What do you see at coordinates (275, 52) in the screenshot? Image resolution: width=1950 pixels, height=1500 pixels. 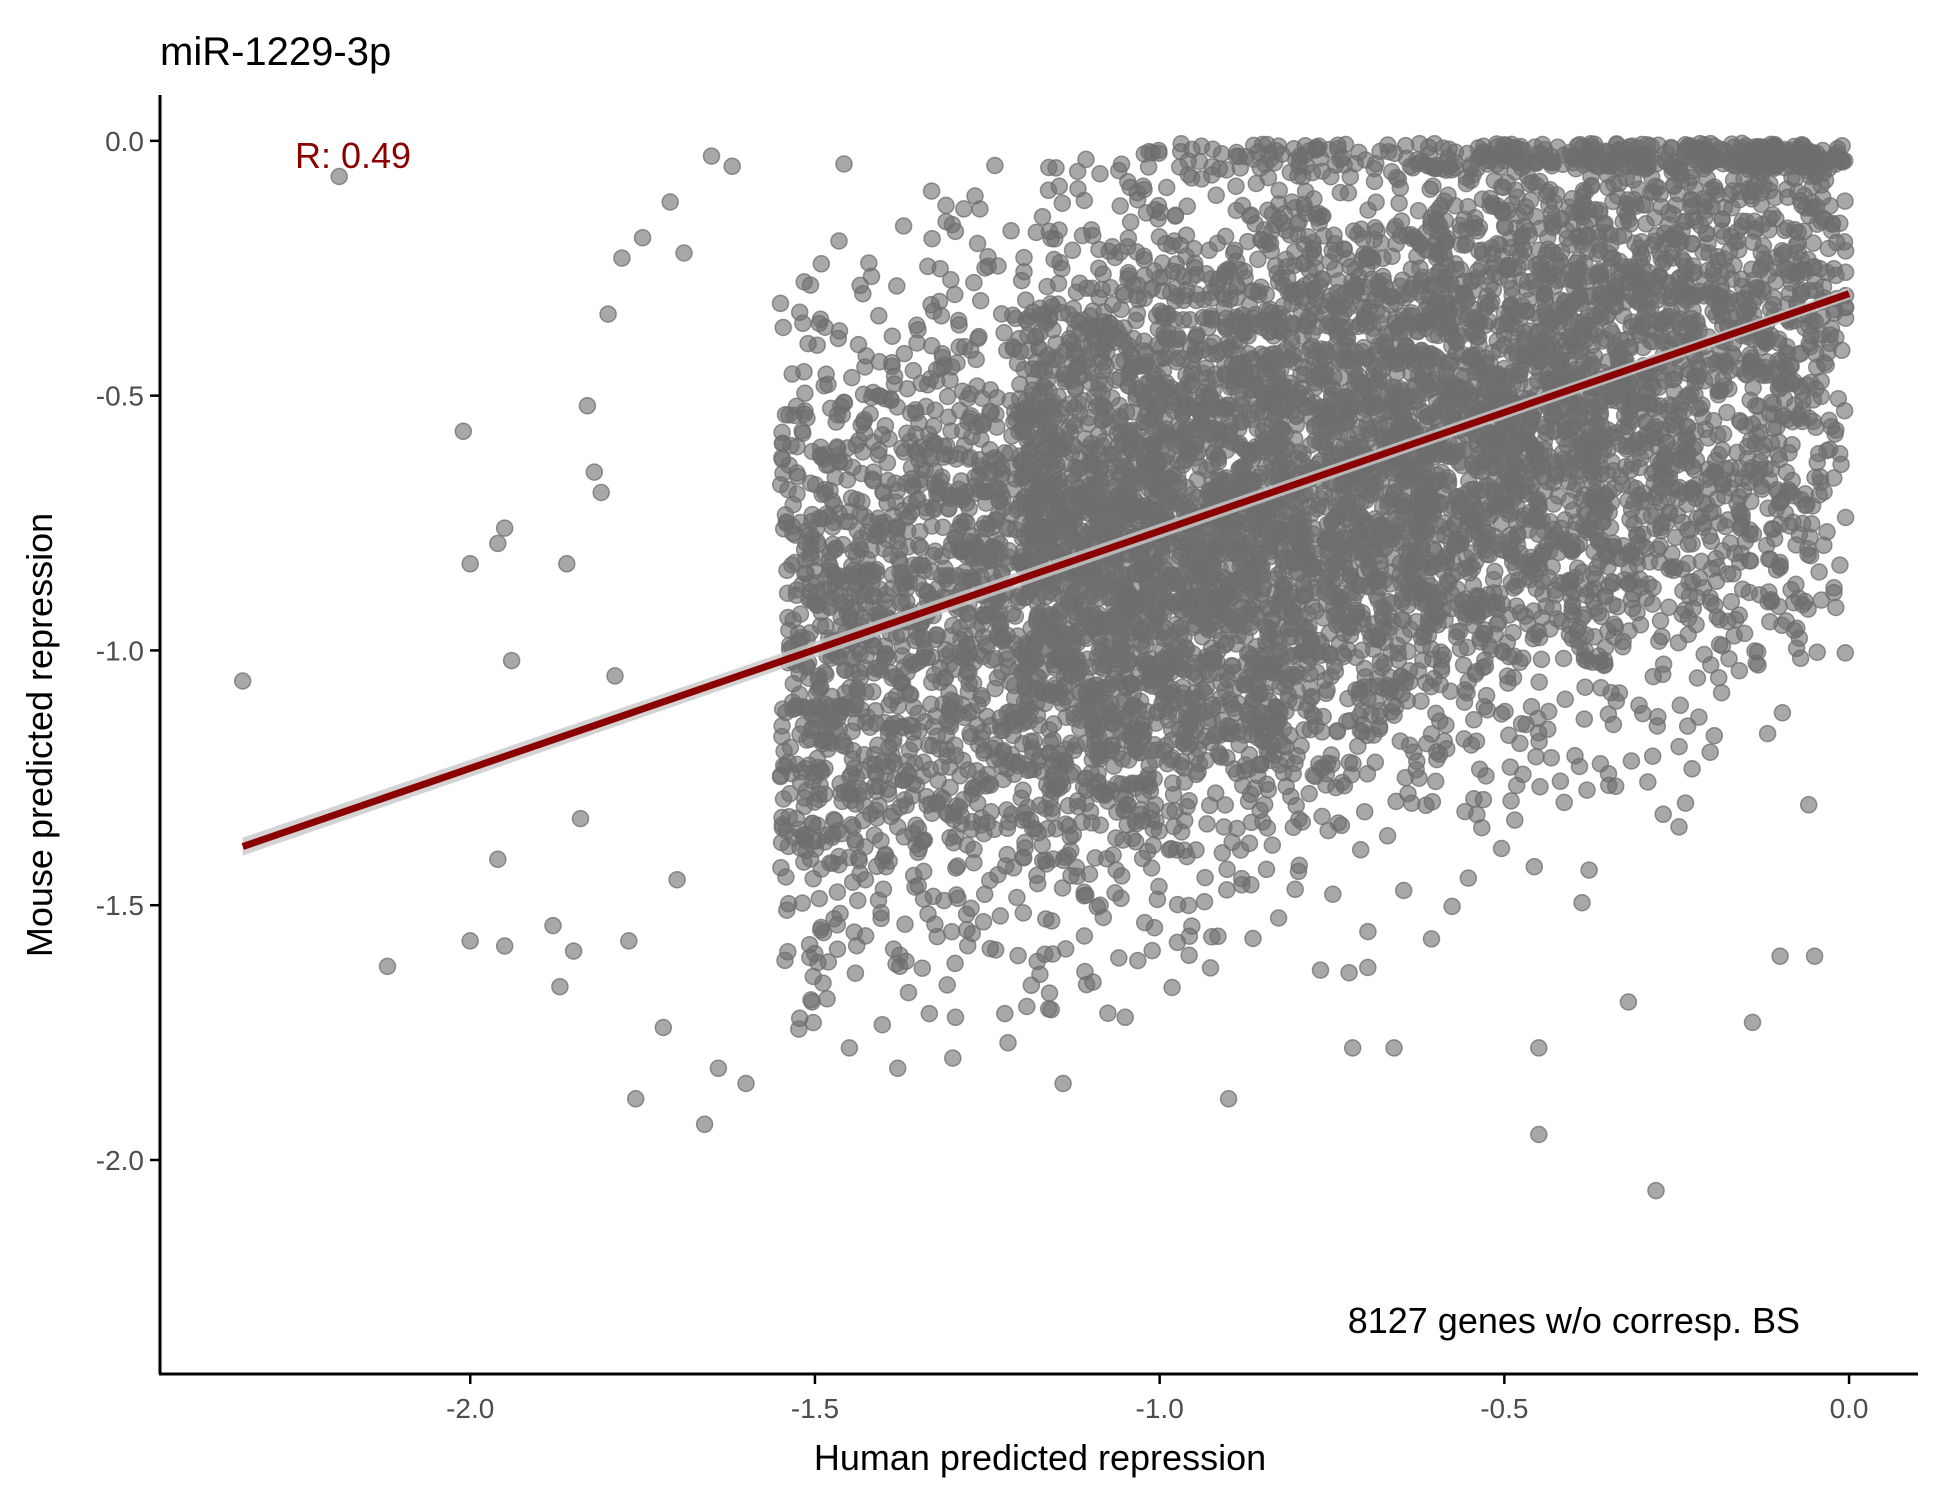 I see `chart-title: miR-1229-3p` at bounding box center [275, 52].